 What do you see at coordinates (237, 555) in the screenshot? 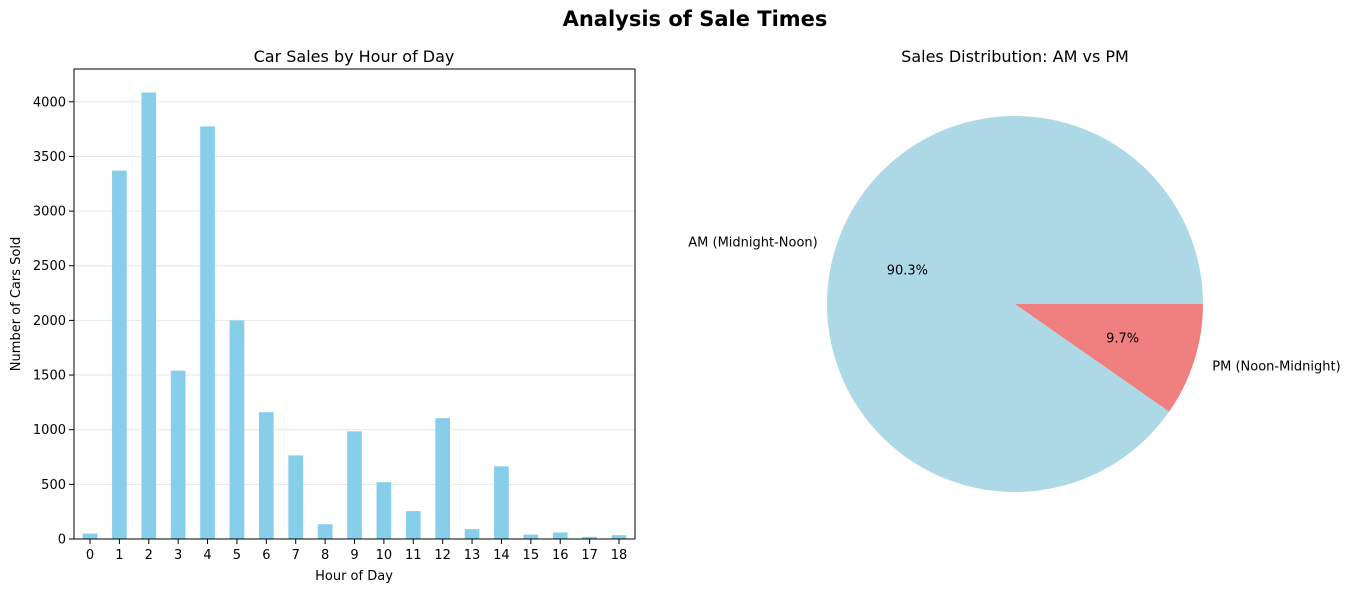
I see `bar-x-tick-label: 5` at bounding box center [237, 555].